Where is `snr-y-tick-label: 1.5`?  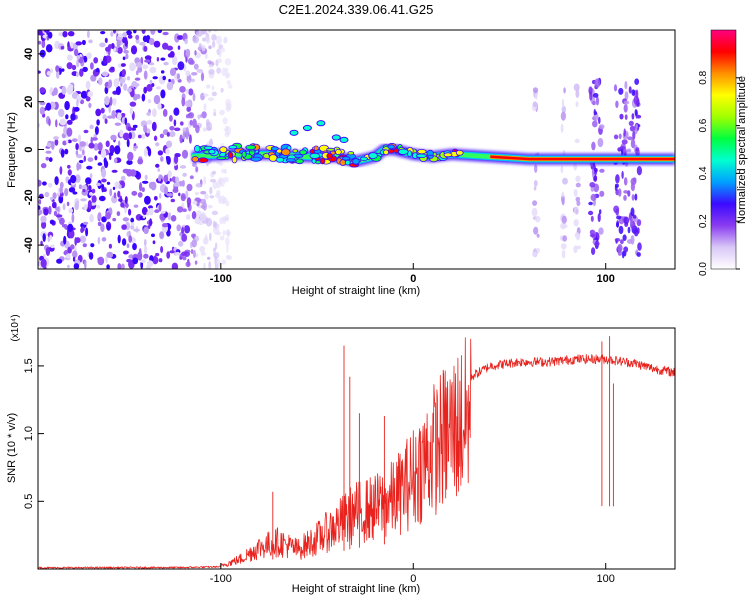
snr-y-tick-label: 1.5 is located at coordinates (29, 365).